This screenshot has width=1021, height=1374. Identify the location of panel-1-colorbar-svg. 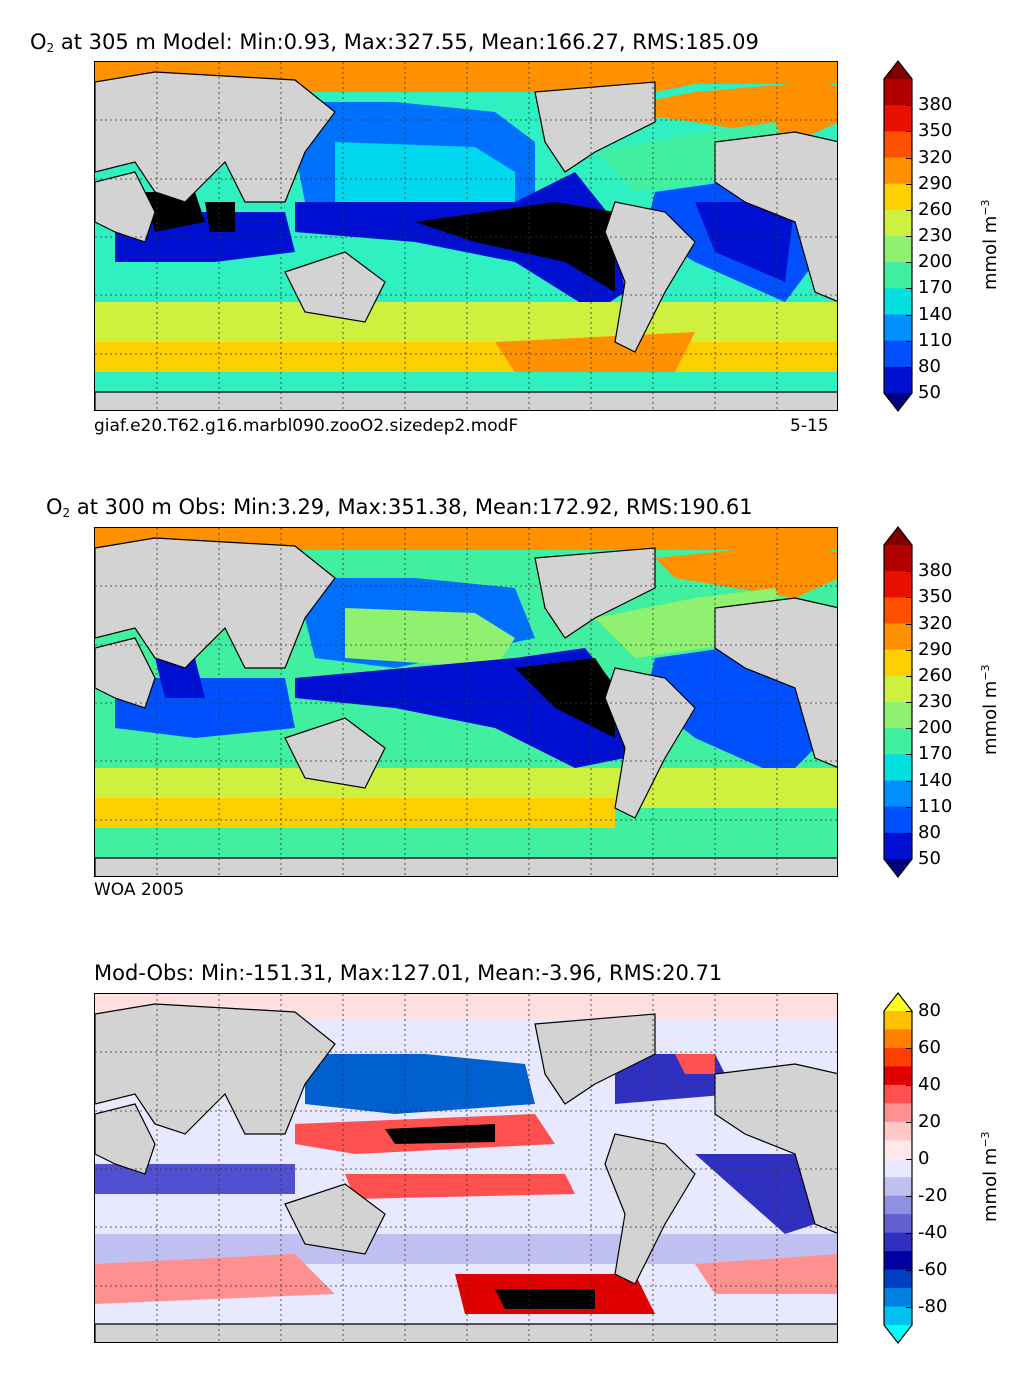
(898, 236).